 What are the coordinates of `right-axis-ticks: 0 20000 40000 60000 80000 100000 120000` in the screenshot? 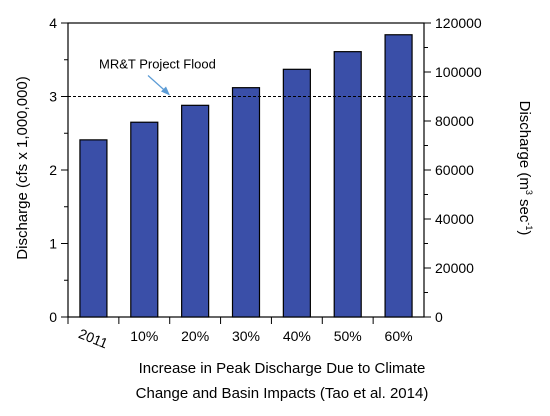 It's located at (453, 170).